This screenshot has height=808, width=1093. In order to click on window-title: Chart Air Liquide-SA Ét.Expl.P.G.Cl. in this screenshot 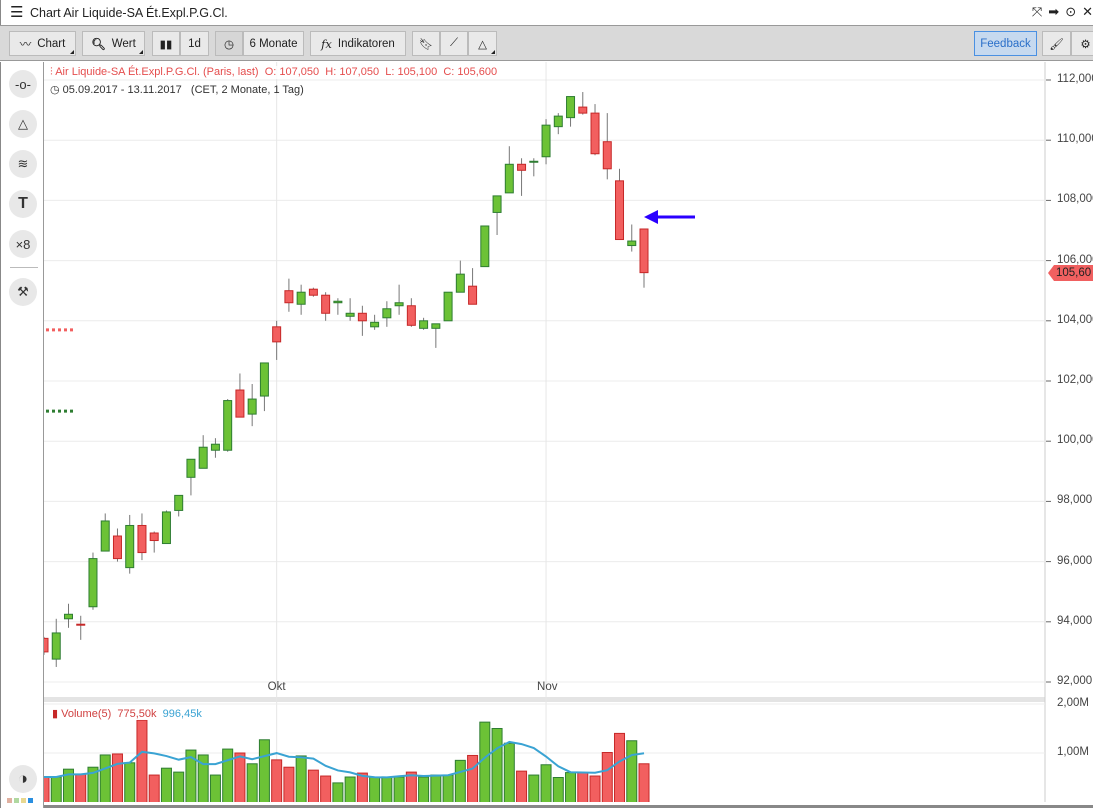, I will do `click(129, 12)`.